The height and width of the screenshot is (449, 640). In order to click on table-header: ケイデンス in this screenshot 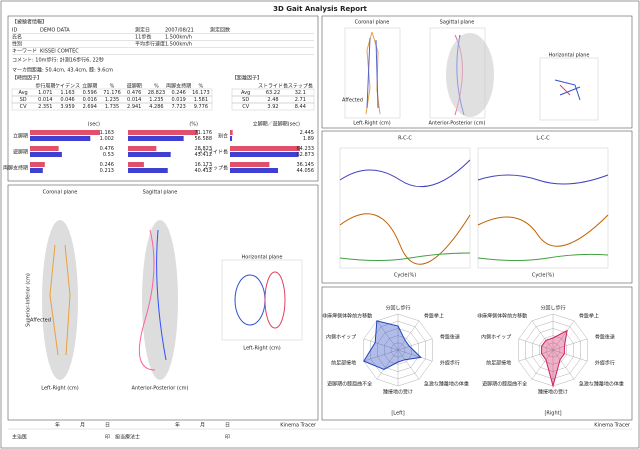, I will do `click(67, 86)`.